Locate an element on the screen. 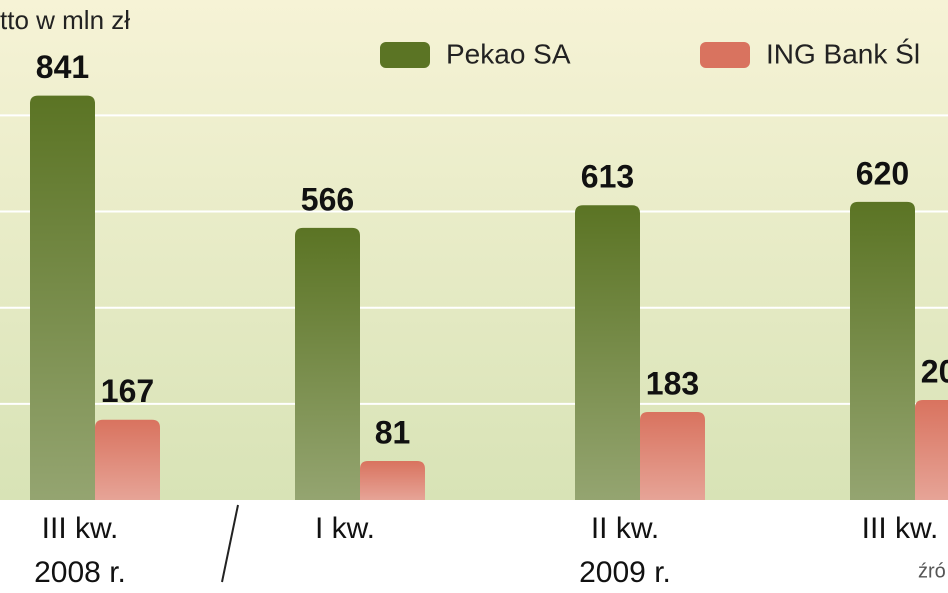 Image resolution: width=948 pixels, height=593 pixels. legend-label: Pekao SA is located at coordinates (508, 53).